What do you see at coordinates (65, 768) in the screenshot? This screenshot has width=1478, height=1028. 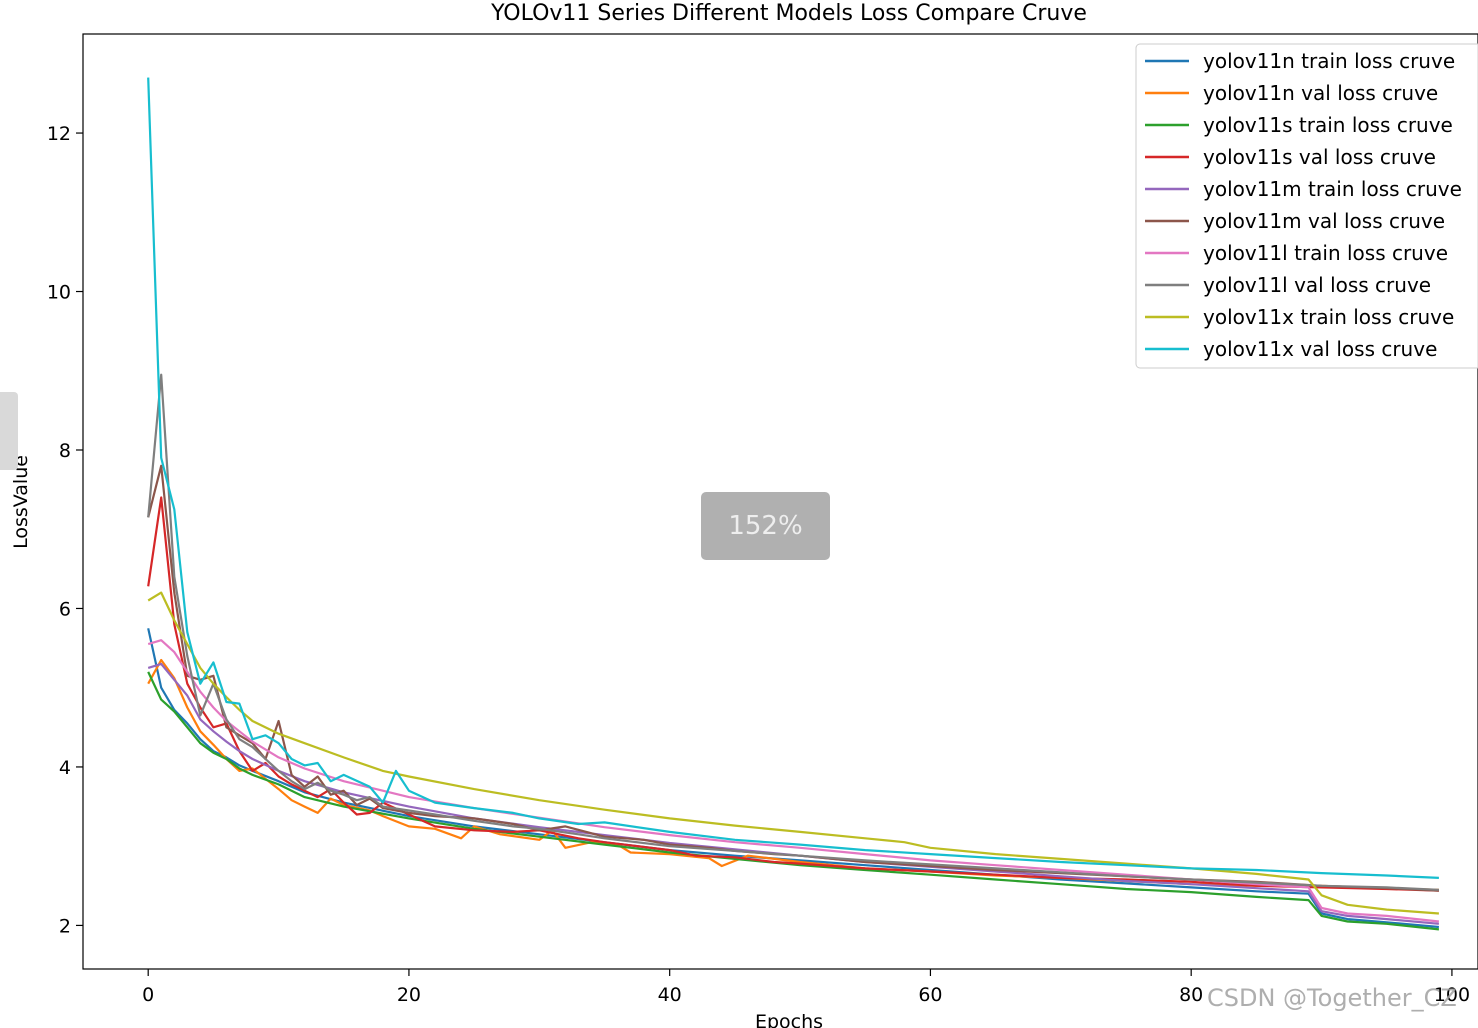 I see `y-tick-label: 4` at bounding box center [65, 768].